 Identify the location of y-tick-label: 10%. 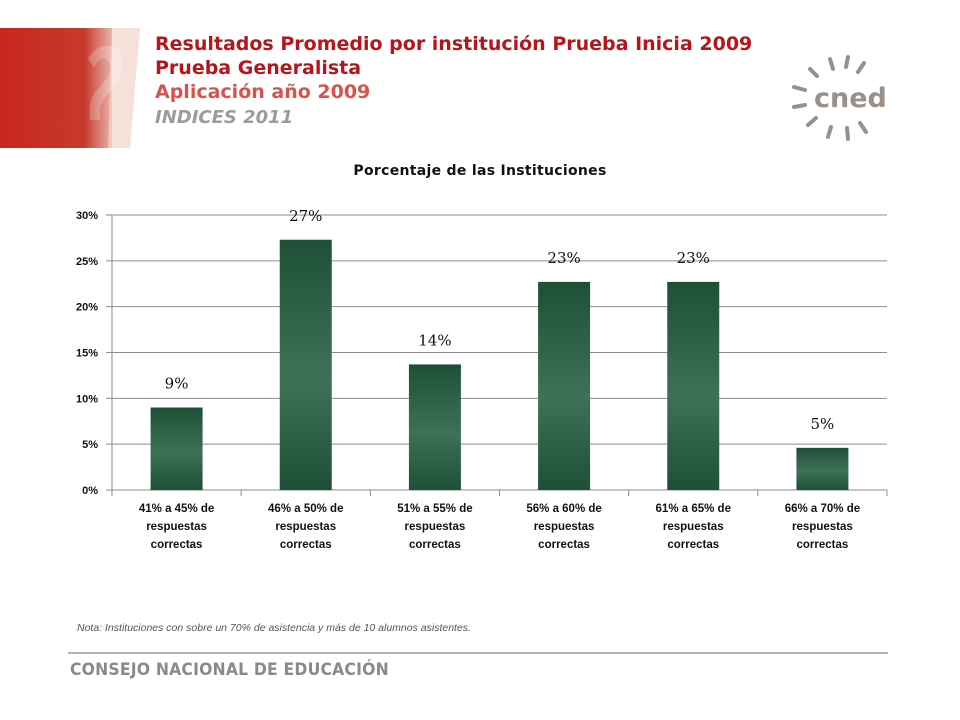
(87, 399).